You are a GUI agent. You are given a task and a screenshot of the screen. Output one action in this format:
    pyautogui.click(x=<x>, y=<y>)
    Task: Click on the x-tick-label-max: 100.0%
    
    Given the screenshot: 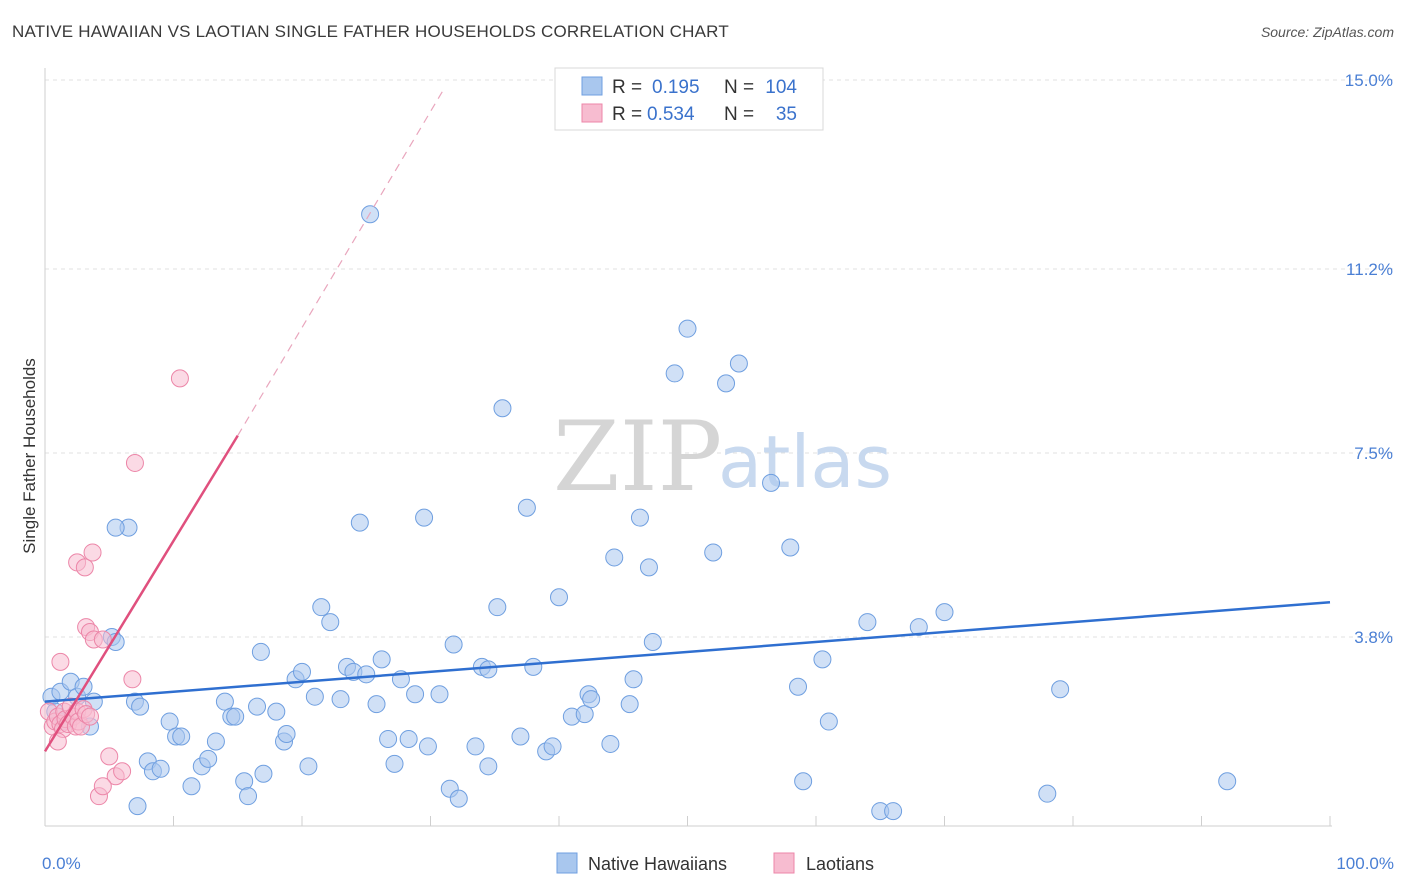 What is the action you would take?
    pyautogui.click(x=1365, y=863)
    